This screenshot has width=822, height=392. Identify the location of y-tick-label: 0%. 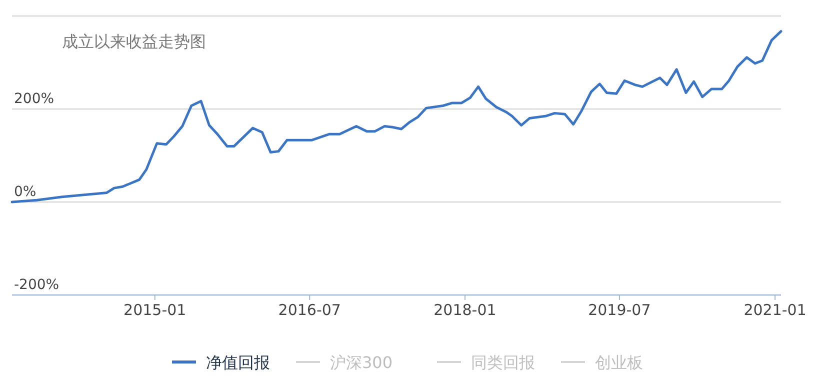
(25, 192).